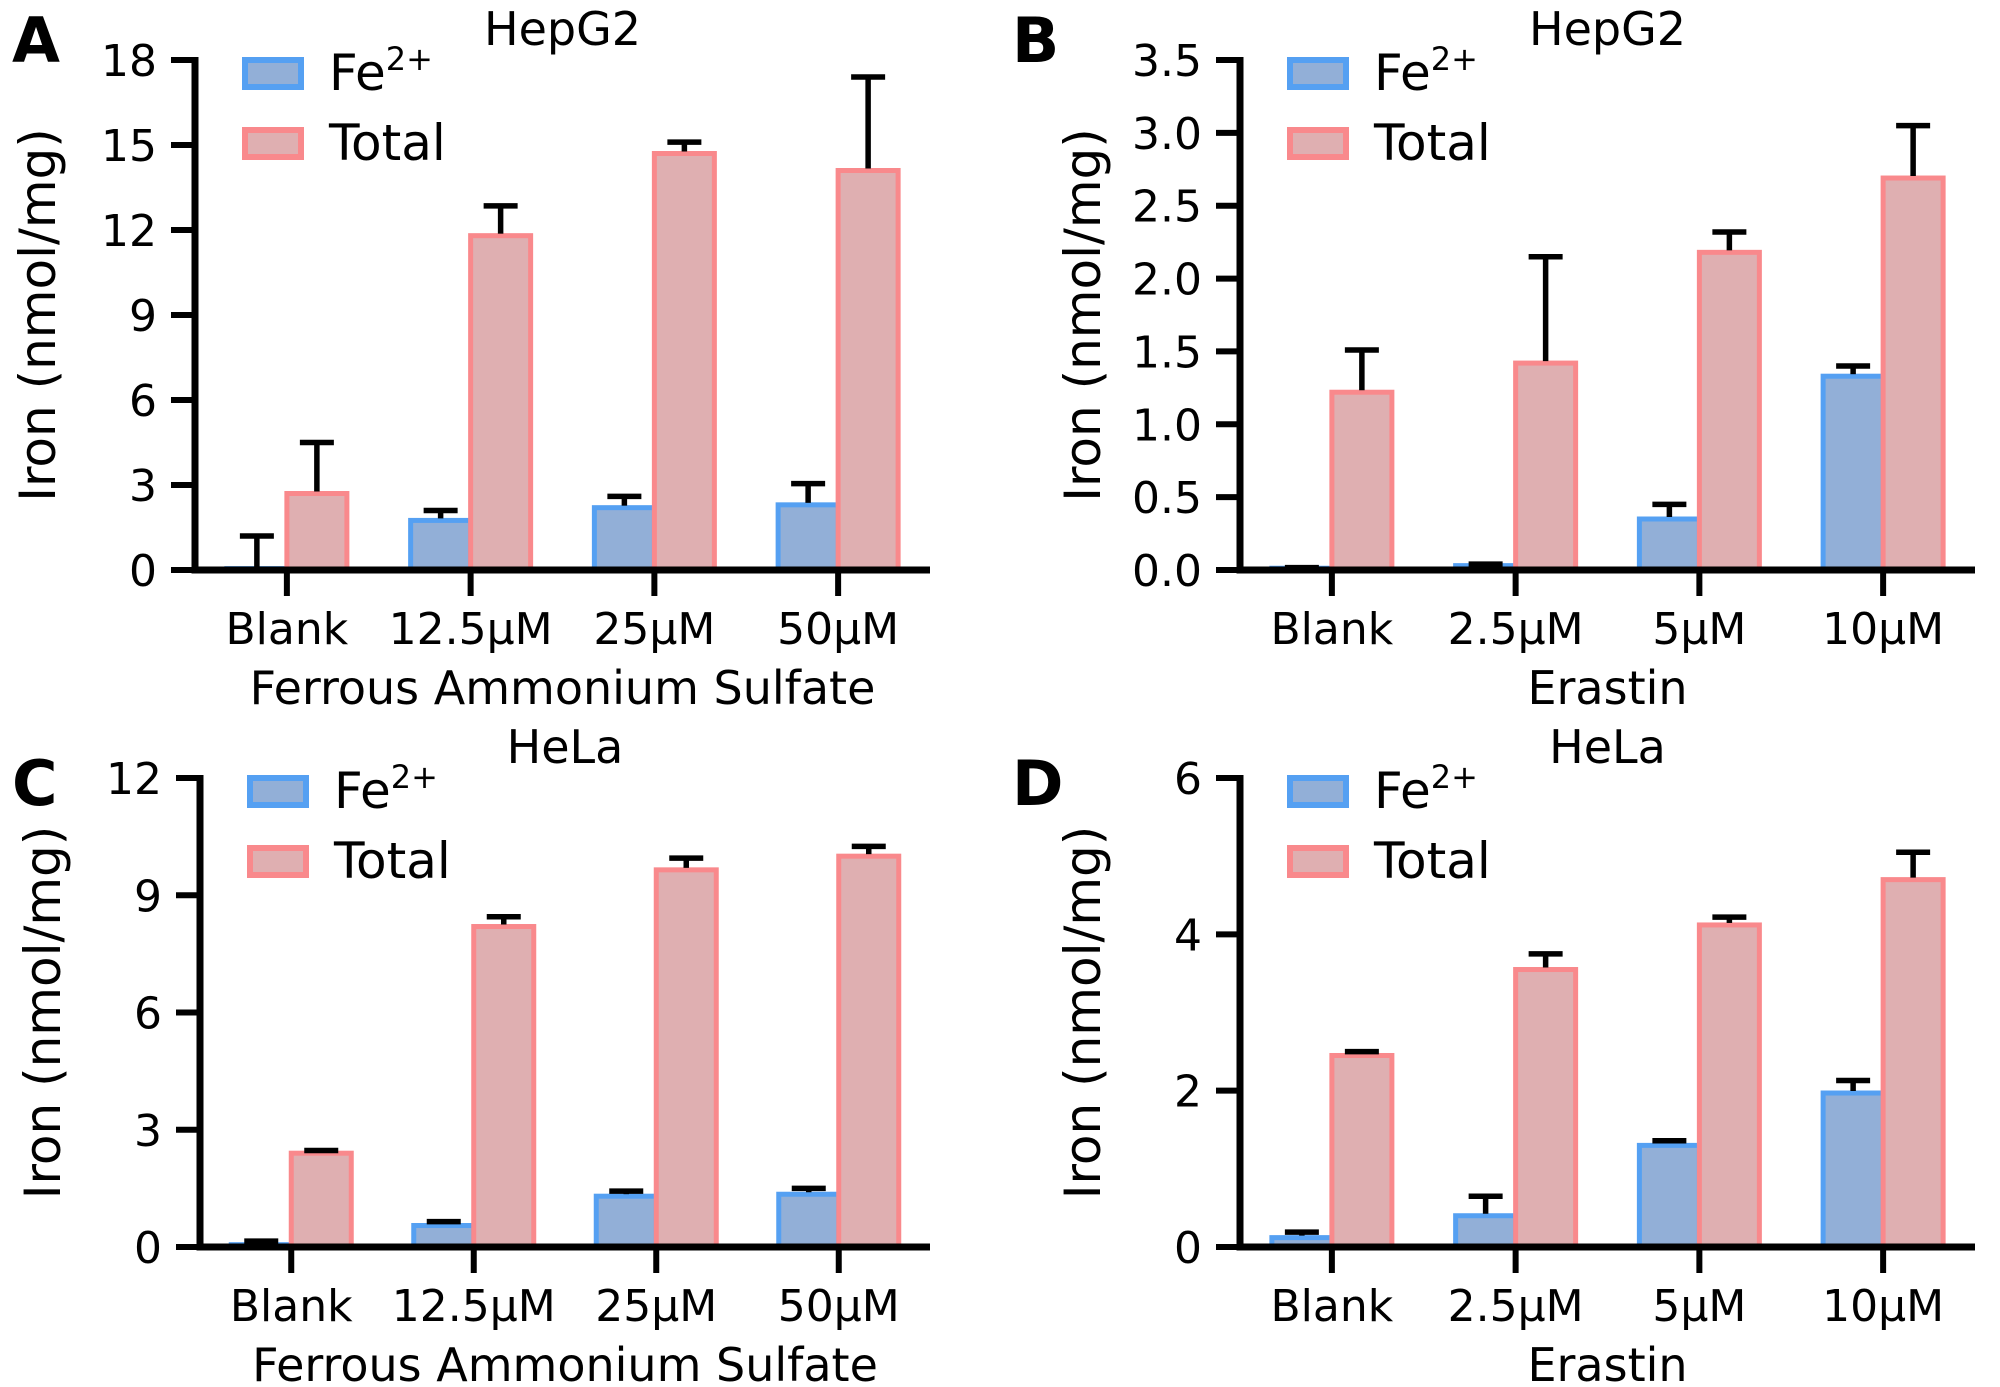 The height and width of the screenshot is (1387, 2000). What do you see at coordinates (1167, 498) in the screenshot?
I see `y-tick-label: 0.5` at bounding box center [1167, 498].